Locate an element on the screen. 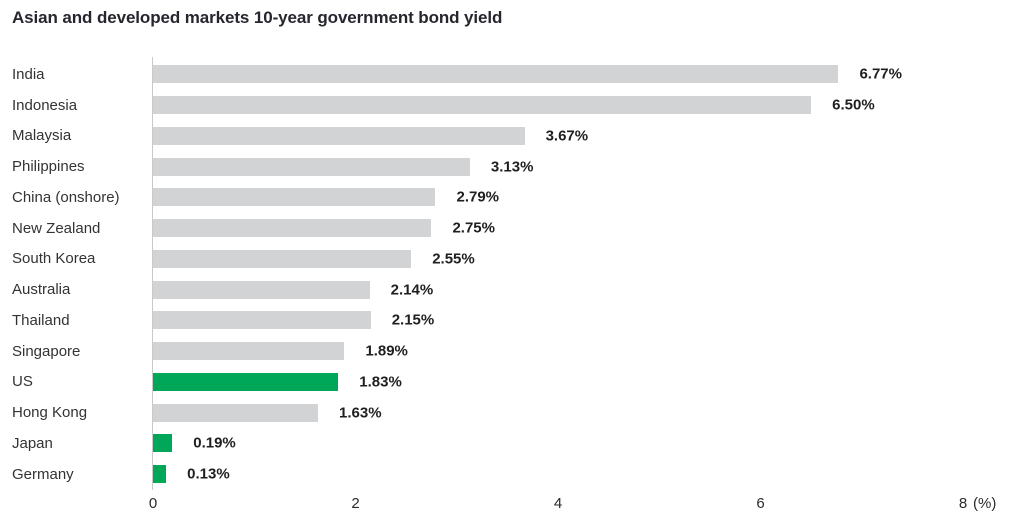 The image size is (1023, 524). bar-track: 1.63% is located at coordinates (558, 412).